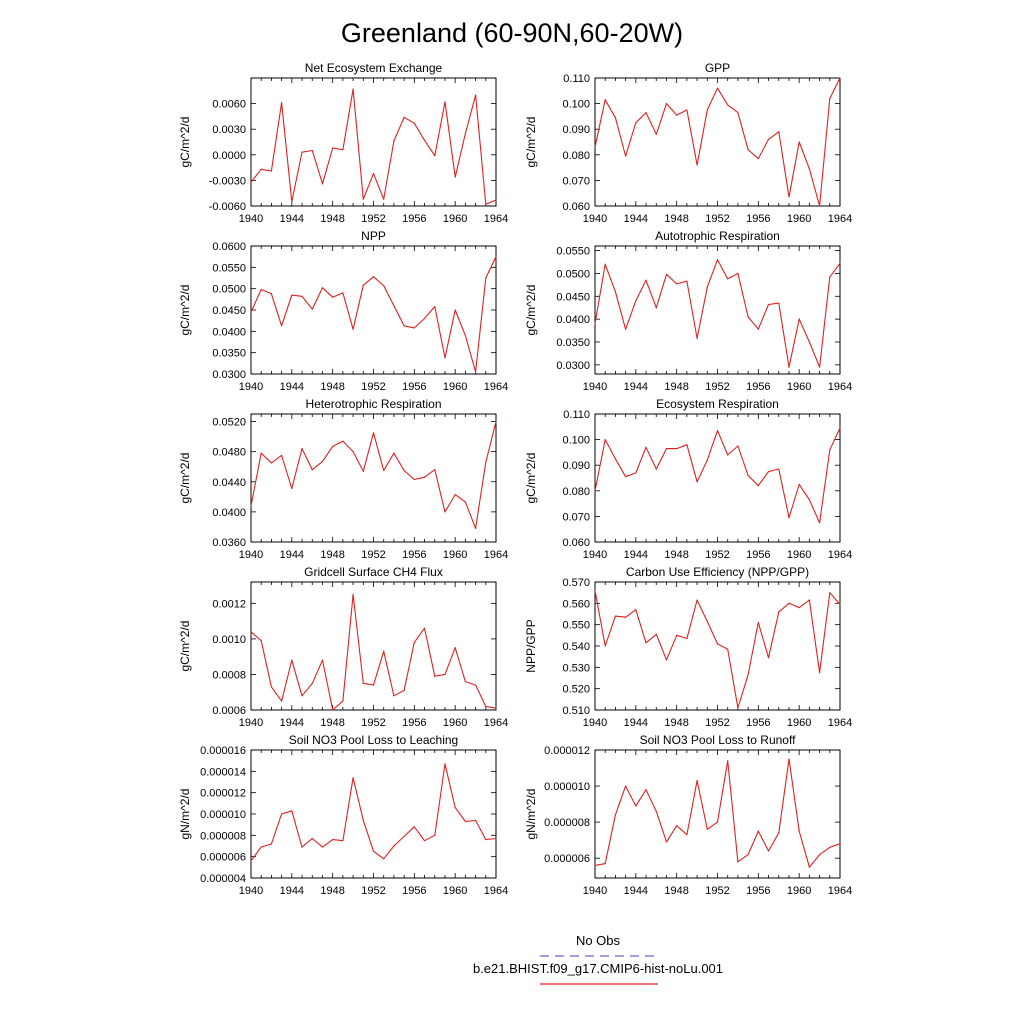 This screenshot has height=1024, width=1024. I want to click on y-tick-label: 0.000014, so click(223, 772).